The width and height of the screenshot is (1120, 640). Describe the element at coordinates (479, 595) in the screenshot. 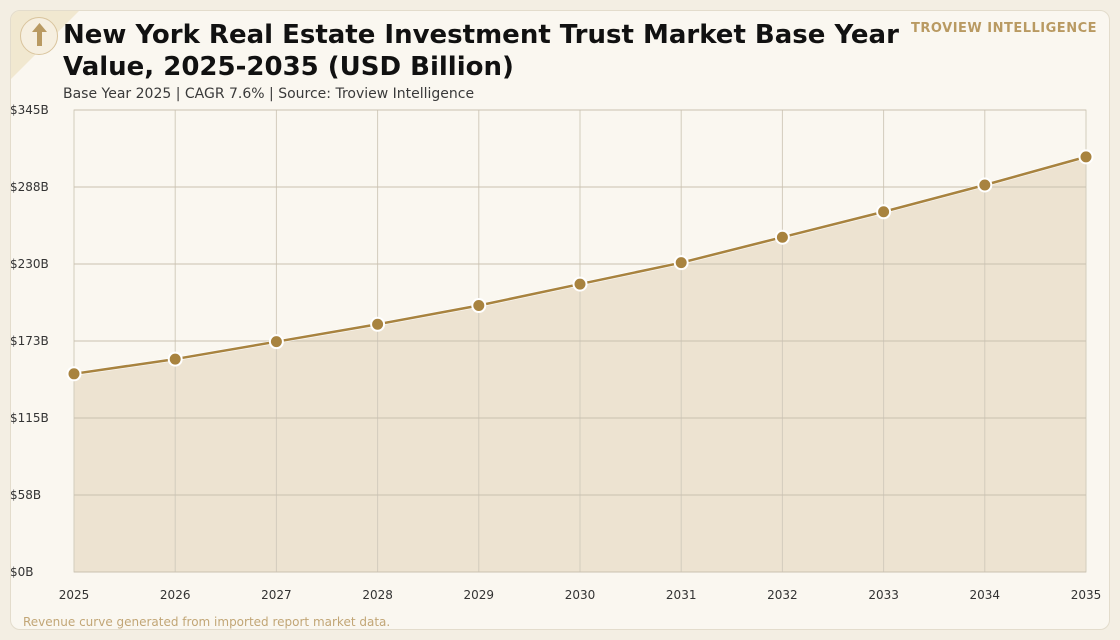

I see `x-tick-label: 2029` at that location.